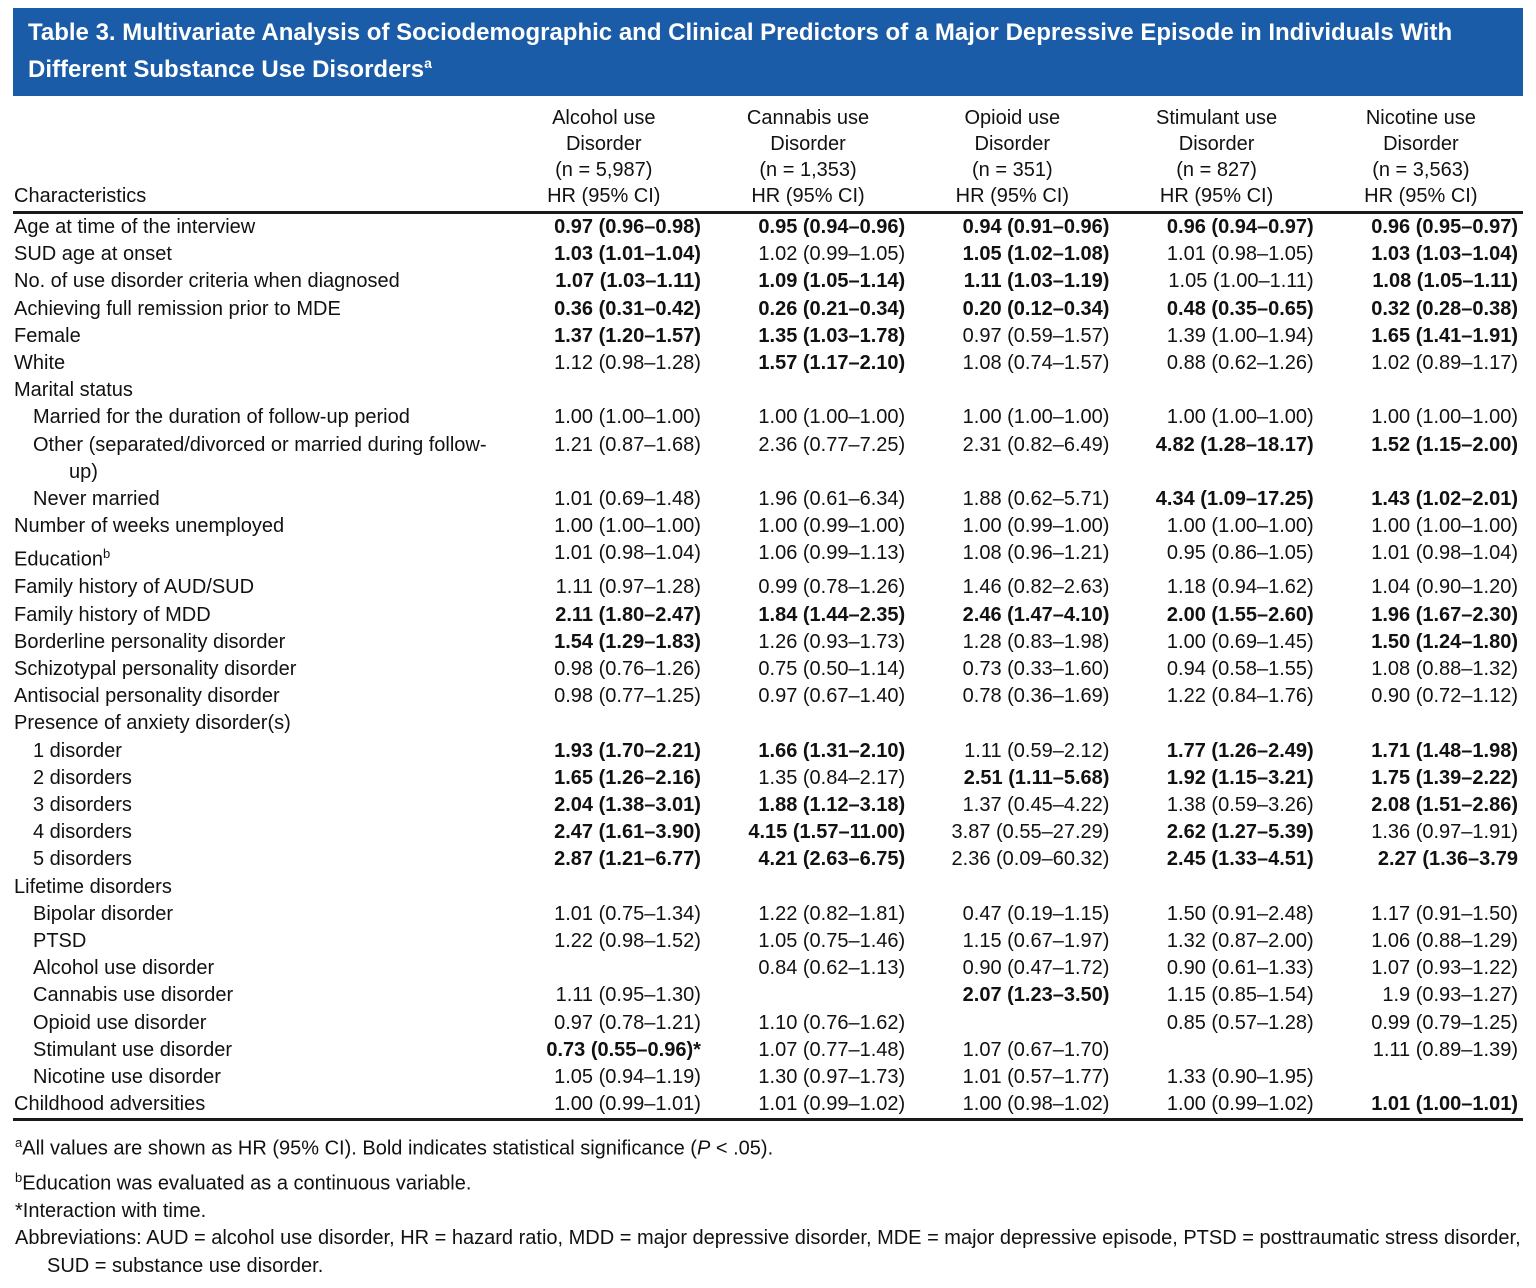  I want to click on row-label: Nicotine use disorder, so click(127, 1076).